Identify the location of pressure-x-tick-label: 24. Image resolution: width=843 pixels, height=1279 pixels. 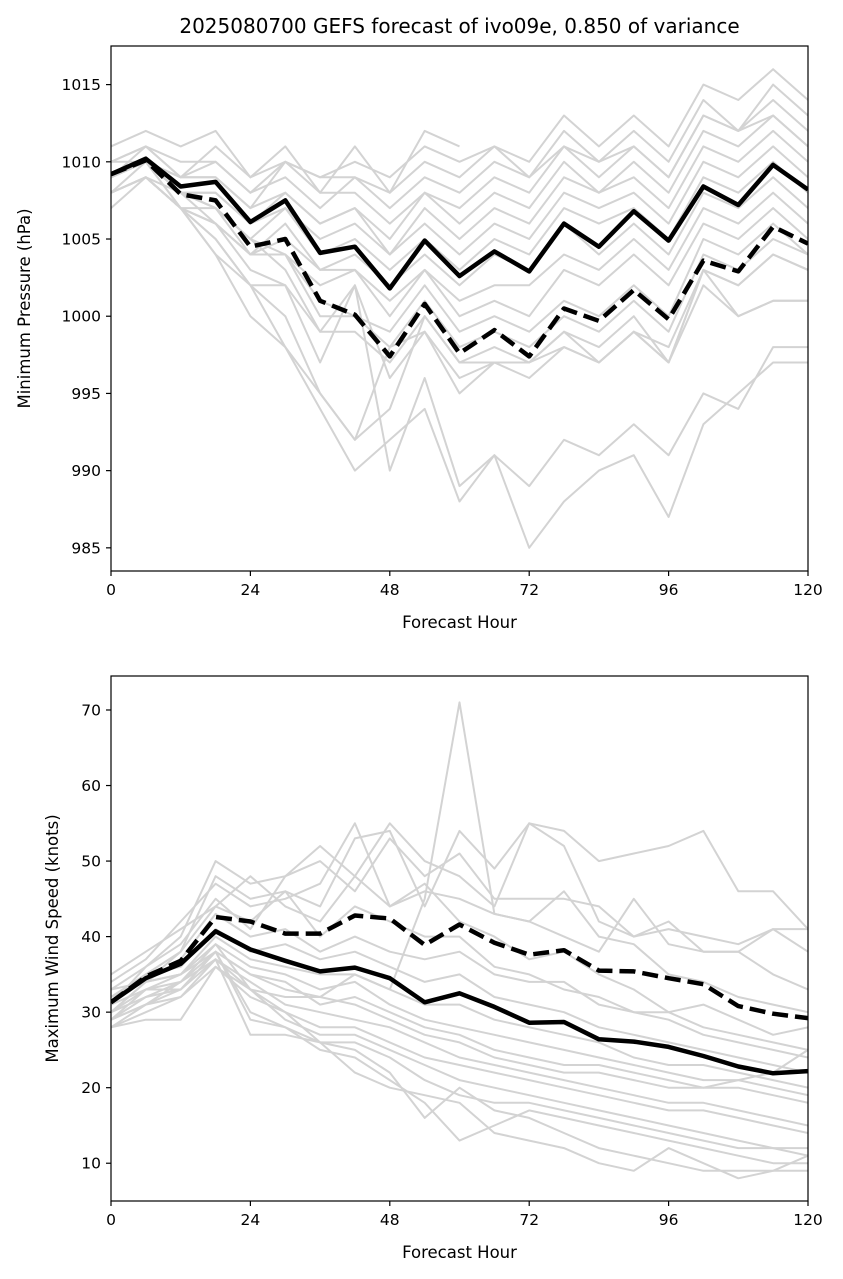
(251, 590).